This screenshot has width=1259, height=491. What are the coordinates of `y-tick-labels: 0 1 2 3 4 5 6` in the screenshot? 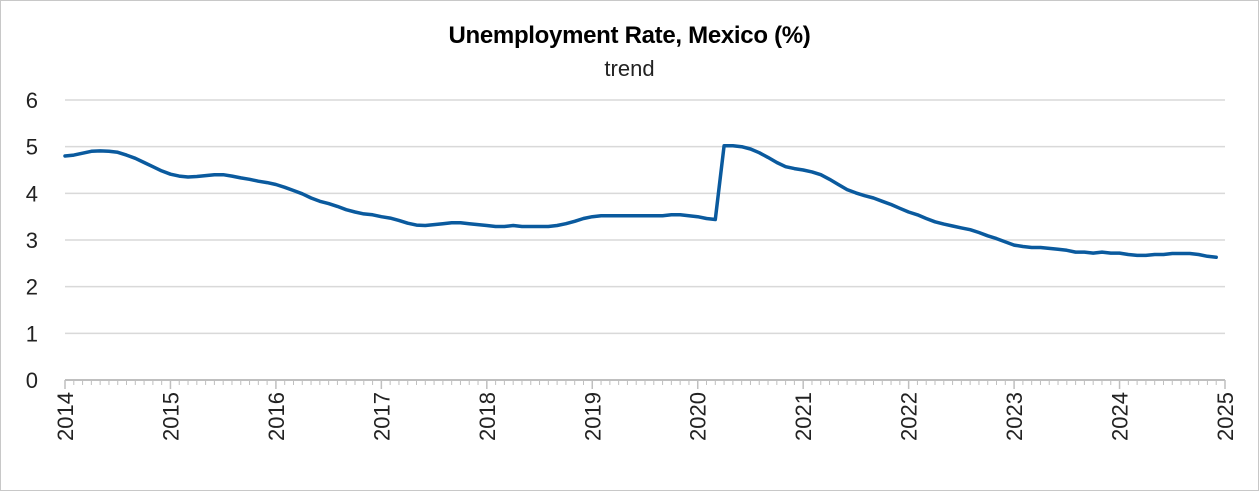 It's located at (32, 240).